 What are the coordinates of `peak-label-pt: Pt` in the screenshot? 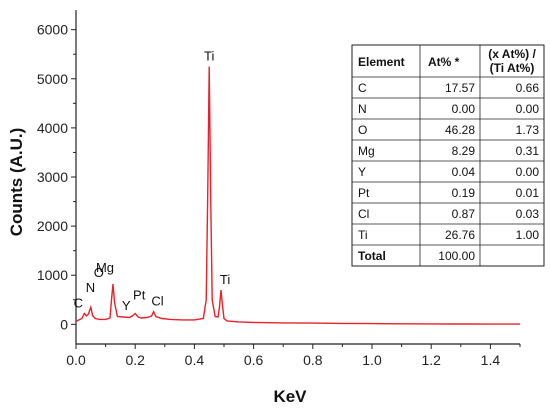 It's located at (139, 295).